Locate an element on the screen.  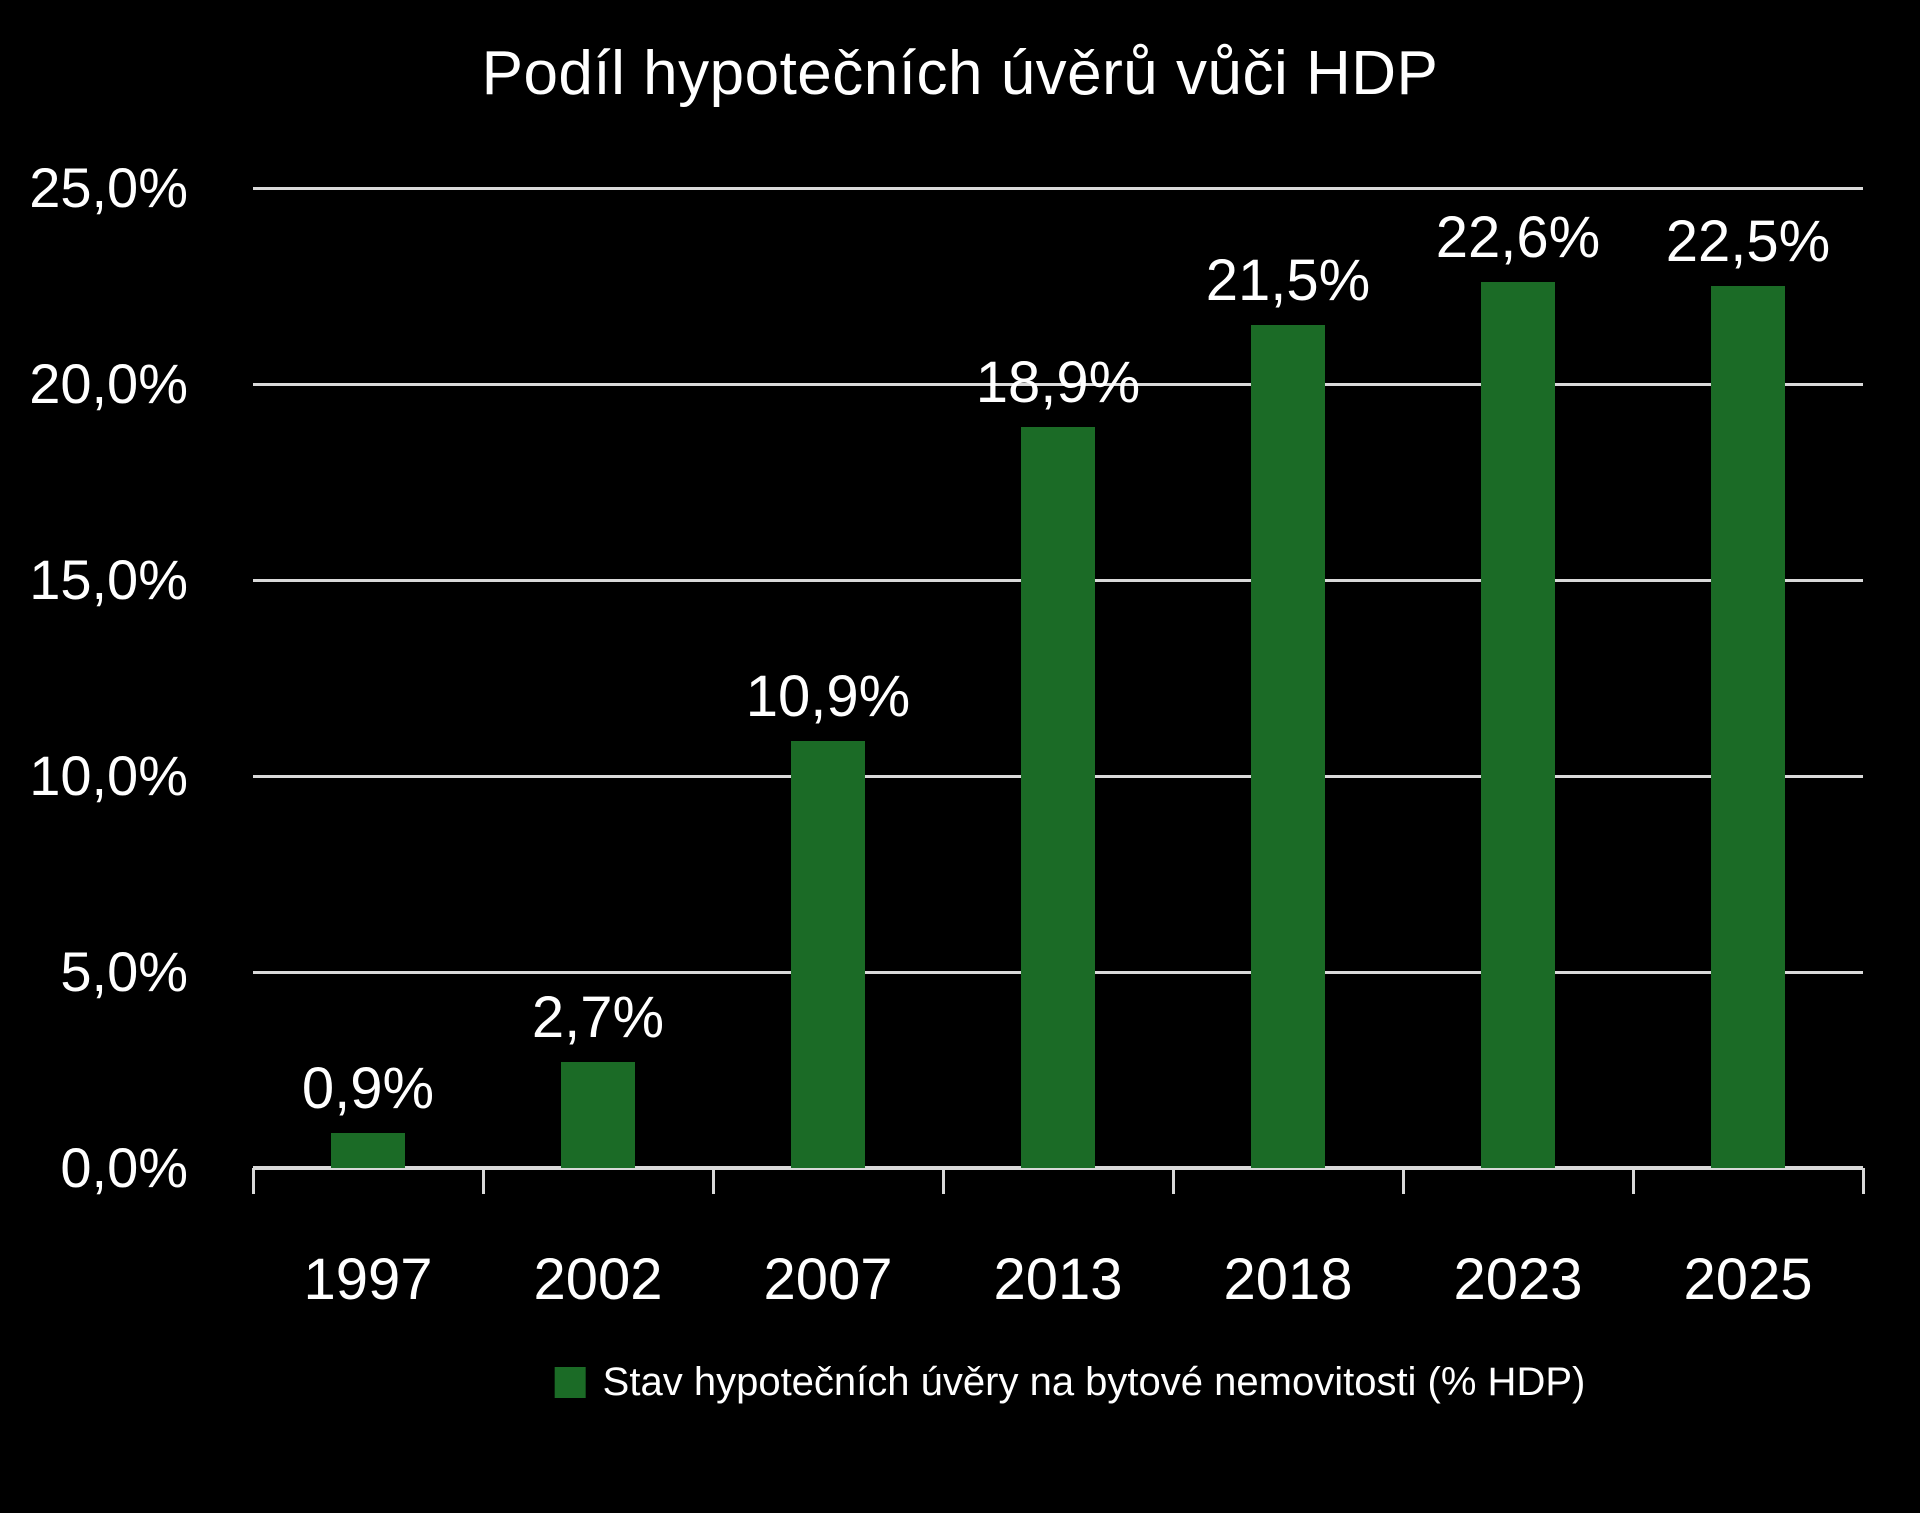
chart-title: Podíl hypotečních úvěrů vůči HDP is located at coordinates (960, 73).